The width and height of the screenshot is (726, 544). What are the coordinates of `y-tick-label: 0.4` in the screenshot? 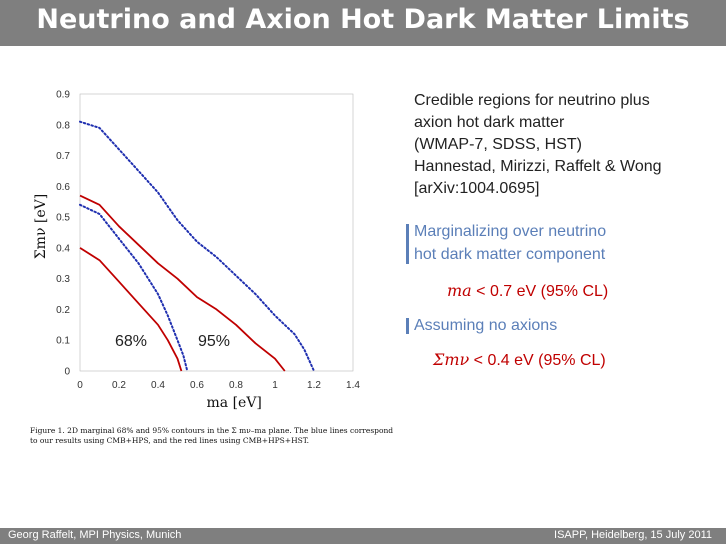 It's located at (63, 248).